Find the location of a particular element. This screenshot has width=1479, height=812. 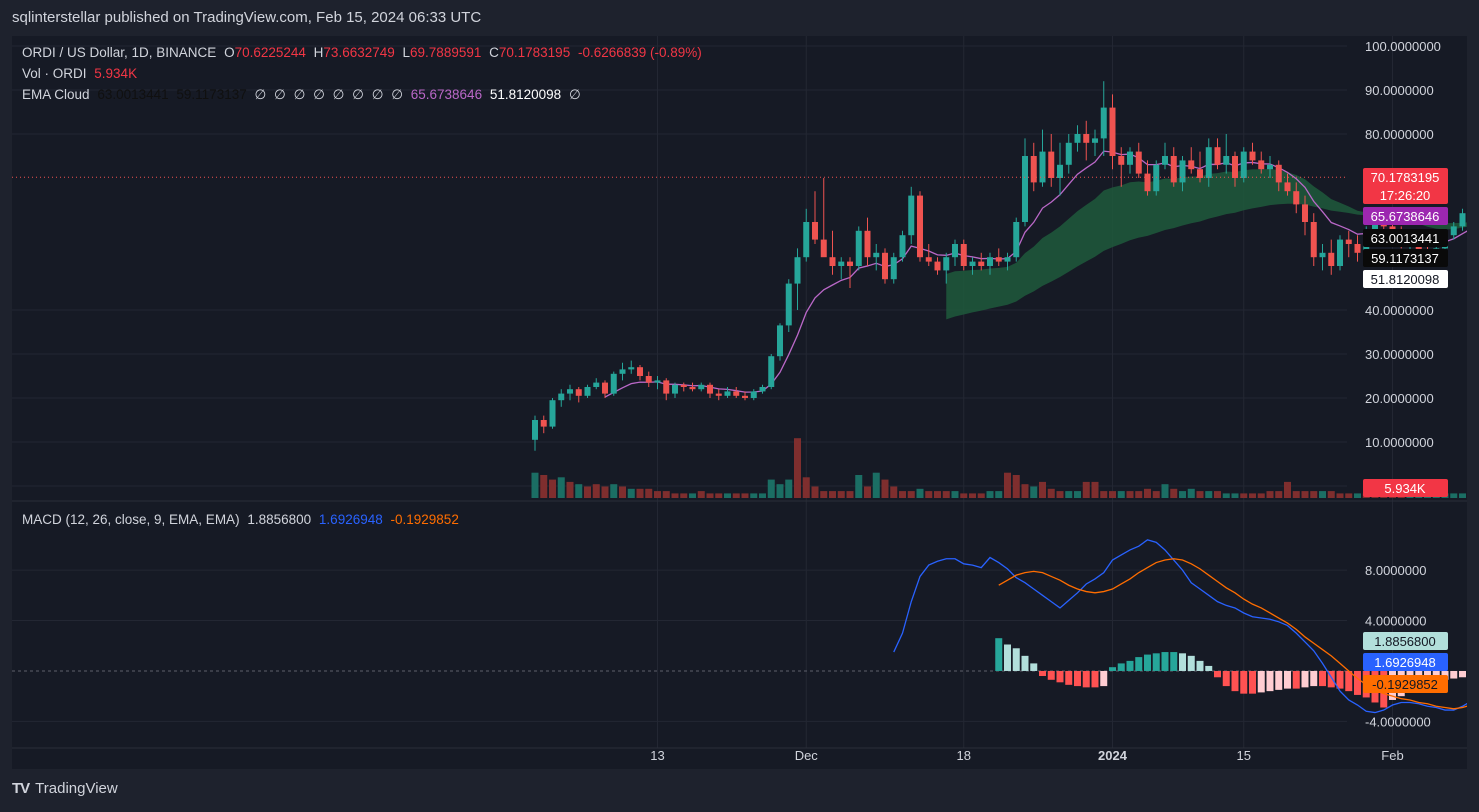

price-axis-tag-bg is located at coordinates (1405, 258).